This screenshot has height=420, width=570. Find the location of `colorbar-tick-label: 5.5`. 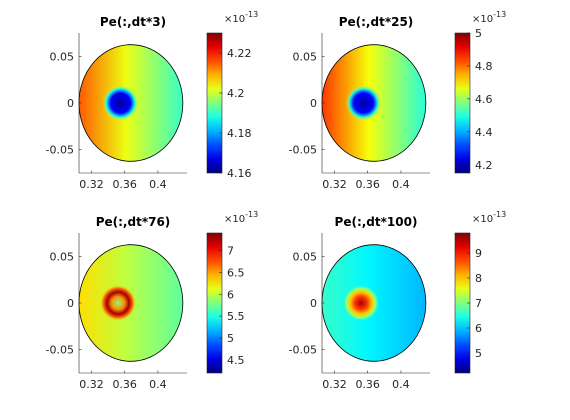

colorbar-tick-label: 5.5 is located at coordinates (236, 316).